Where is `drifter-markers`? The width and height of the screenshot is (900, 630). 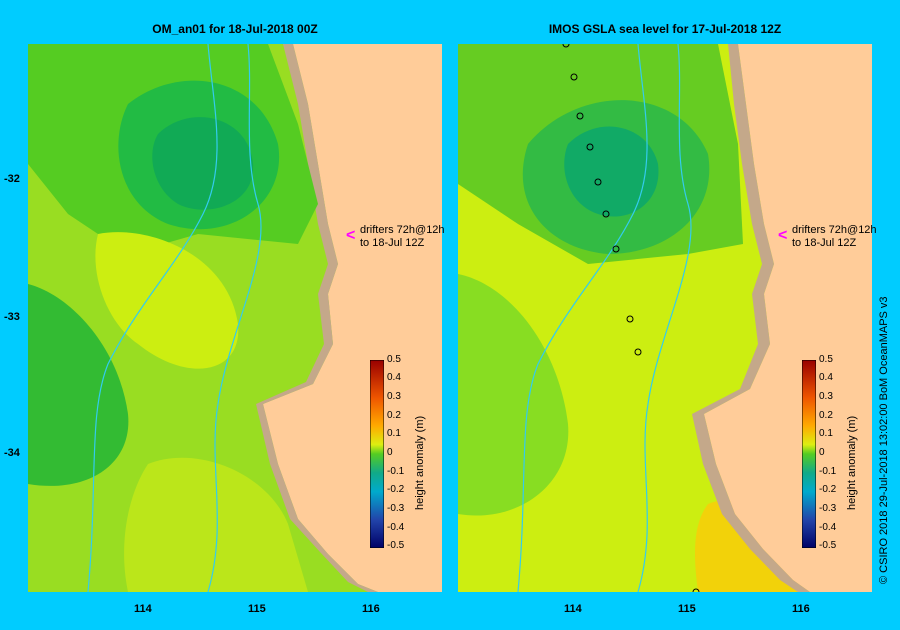
drifter-markers is located at coordinates (631, 318).